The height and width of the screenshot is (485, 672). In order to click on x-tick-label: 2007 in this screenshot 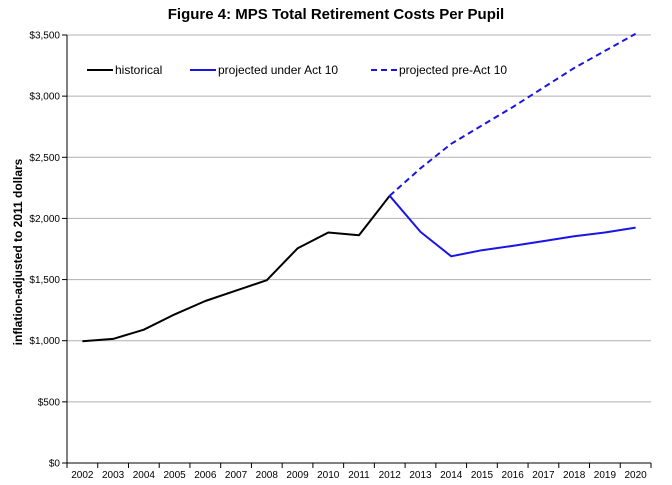, I will do `click(236, 475)`.